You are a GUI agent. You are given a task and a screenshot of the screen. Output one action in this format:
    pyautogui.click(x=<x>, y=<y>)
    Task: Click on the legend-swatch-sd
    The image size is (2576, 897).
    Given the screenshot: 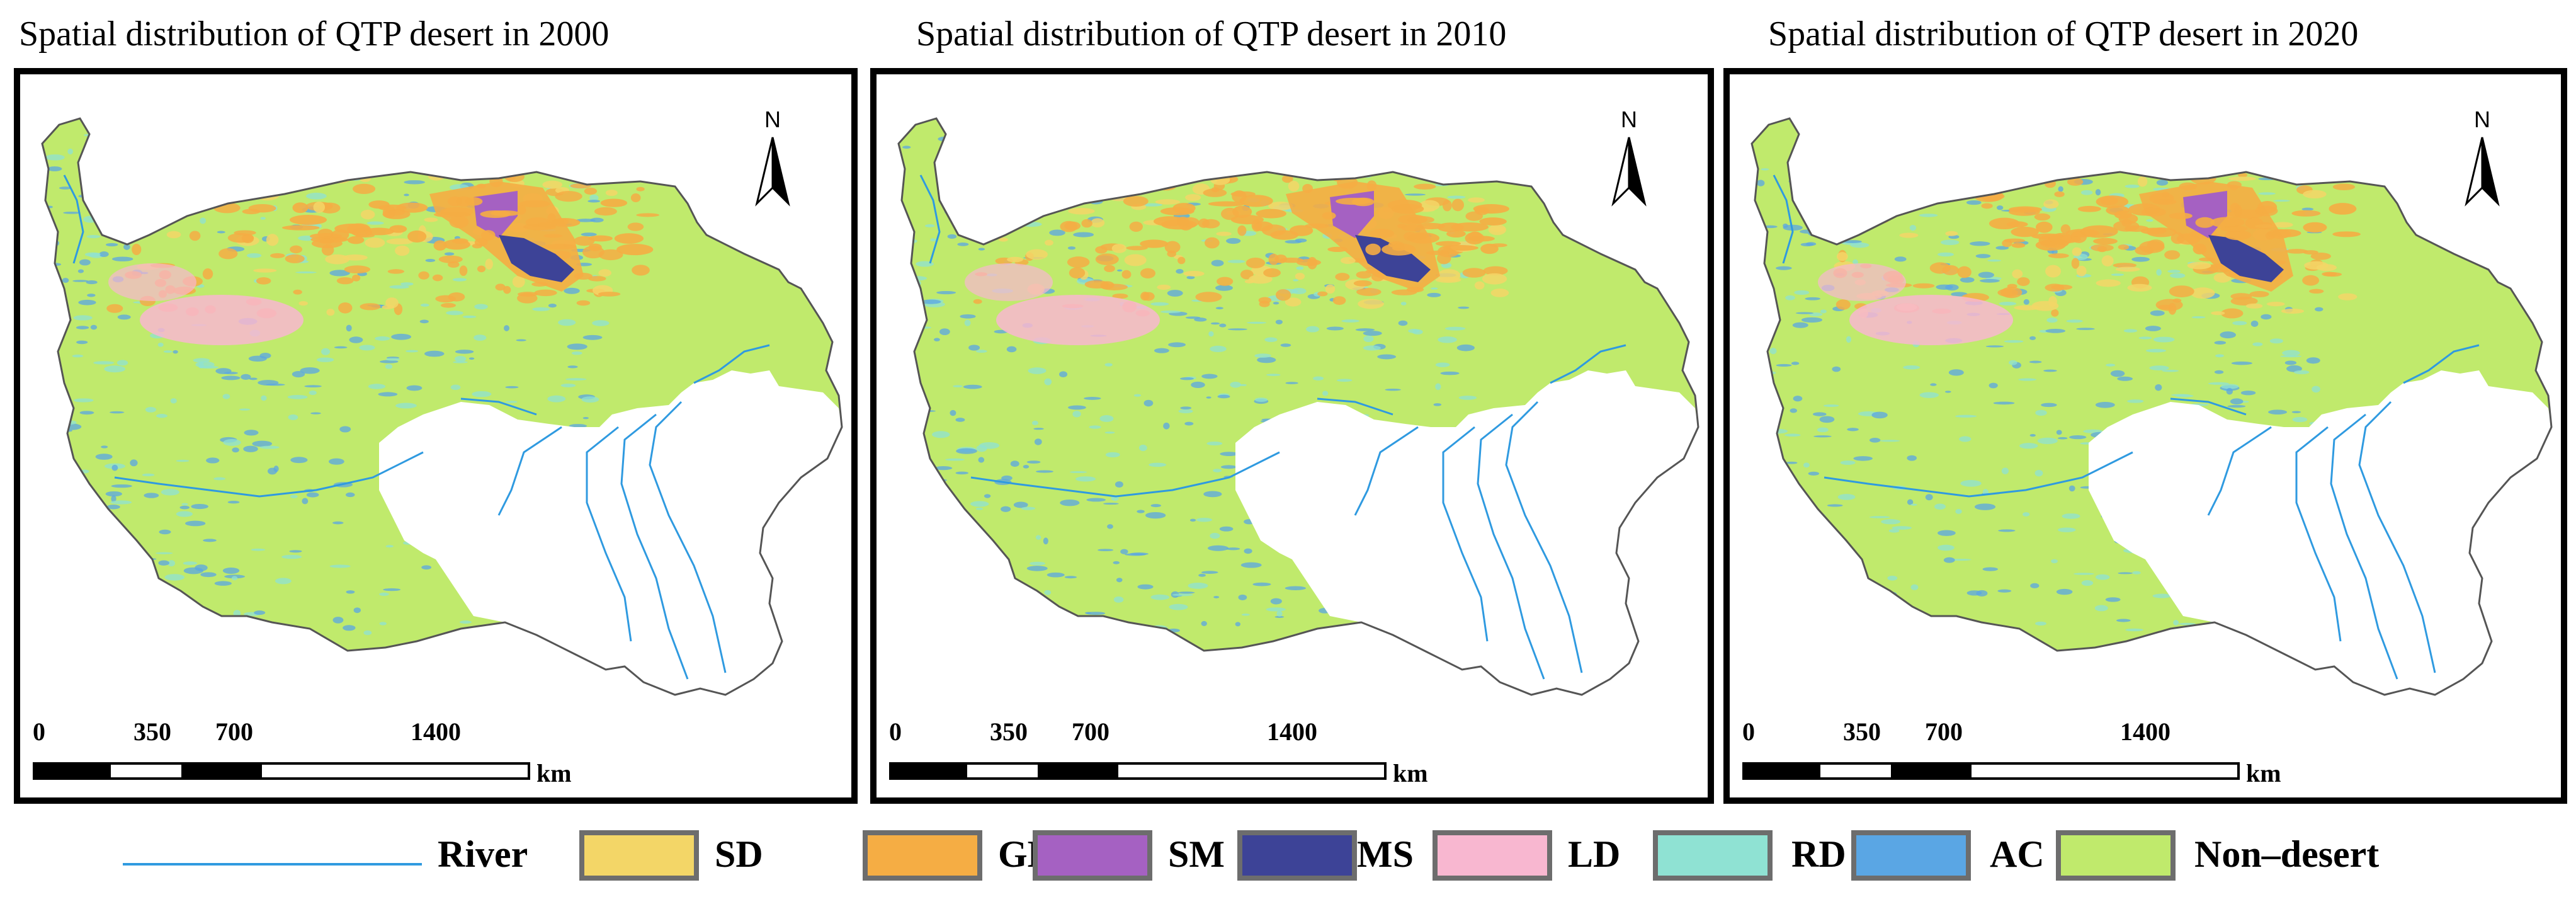 What is the action you would take?
    pyautogui.click(x=639, y=856)
    